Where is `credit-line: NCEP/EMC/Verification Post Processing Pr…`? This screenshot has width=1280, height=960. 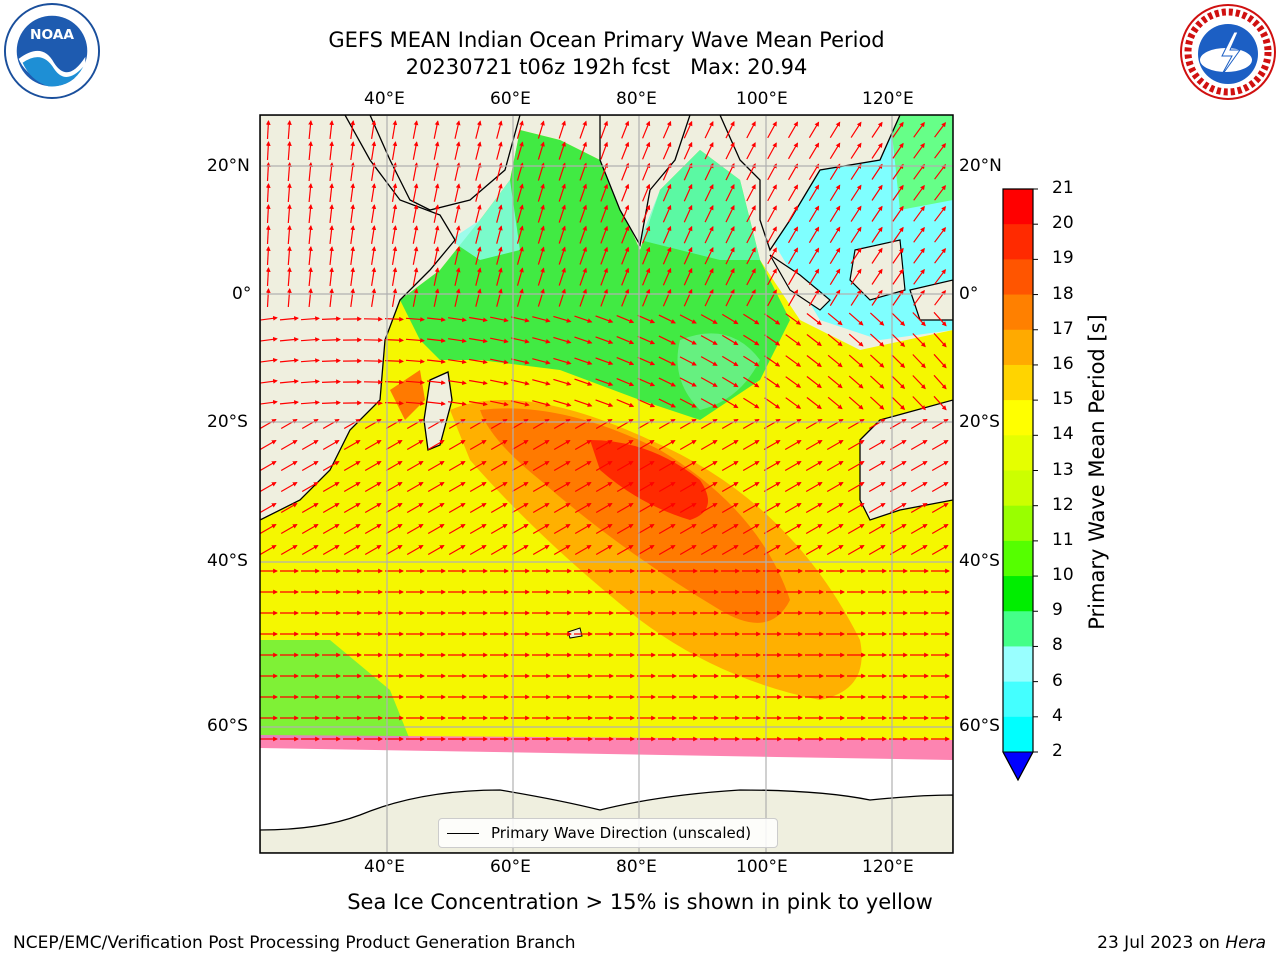
credit-line: NCEP/EMC/Verification Post Processing Pr… is located at coordinates (294, 943).